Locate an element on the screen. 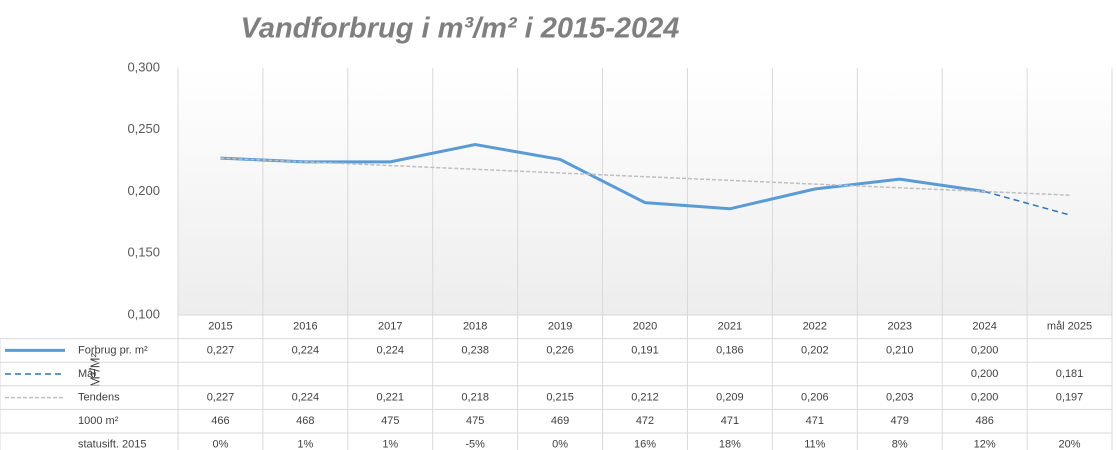 The image size is (1116, 450). table-value: 0,218 is located at coordinates (475, 398).